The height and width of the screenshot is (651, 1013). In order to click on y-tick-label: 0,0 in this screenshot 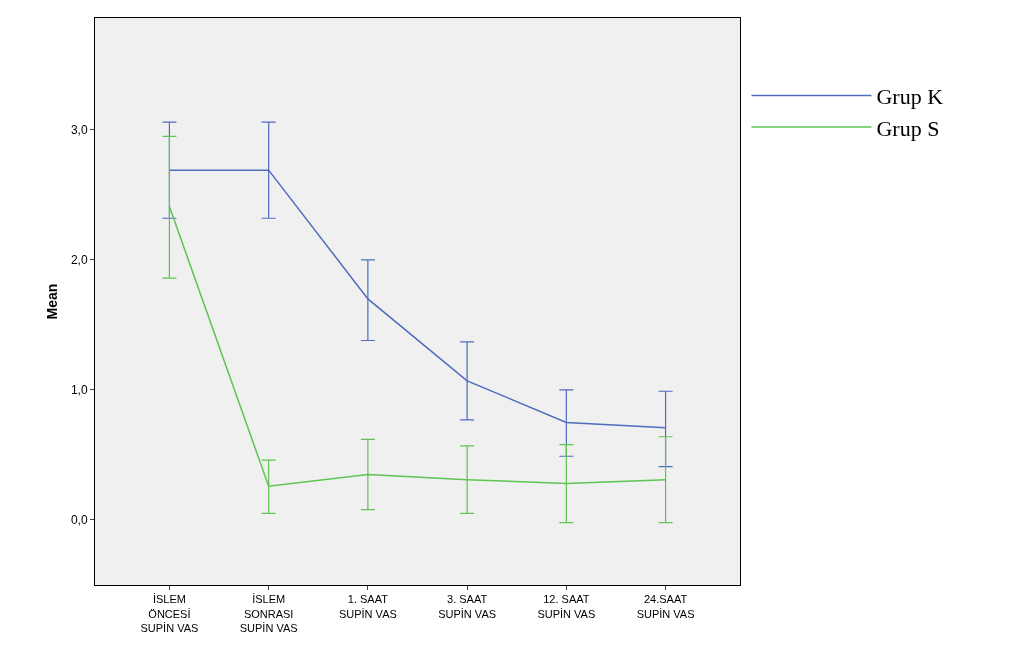, I will do `click(79, 520)`.